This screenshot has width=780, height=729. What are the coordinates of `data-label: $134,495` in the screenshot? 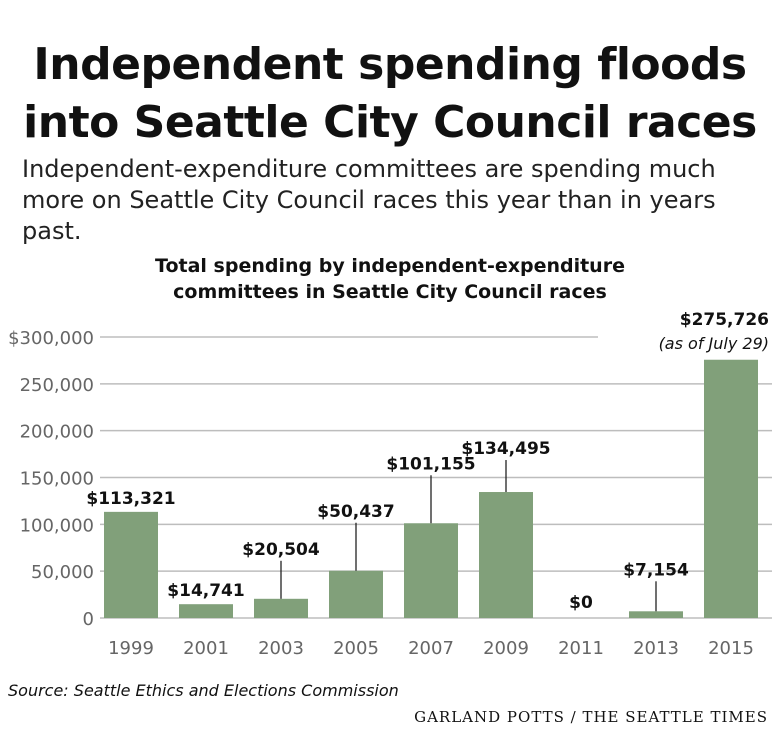 It's located at (505, 449).